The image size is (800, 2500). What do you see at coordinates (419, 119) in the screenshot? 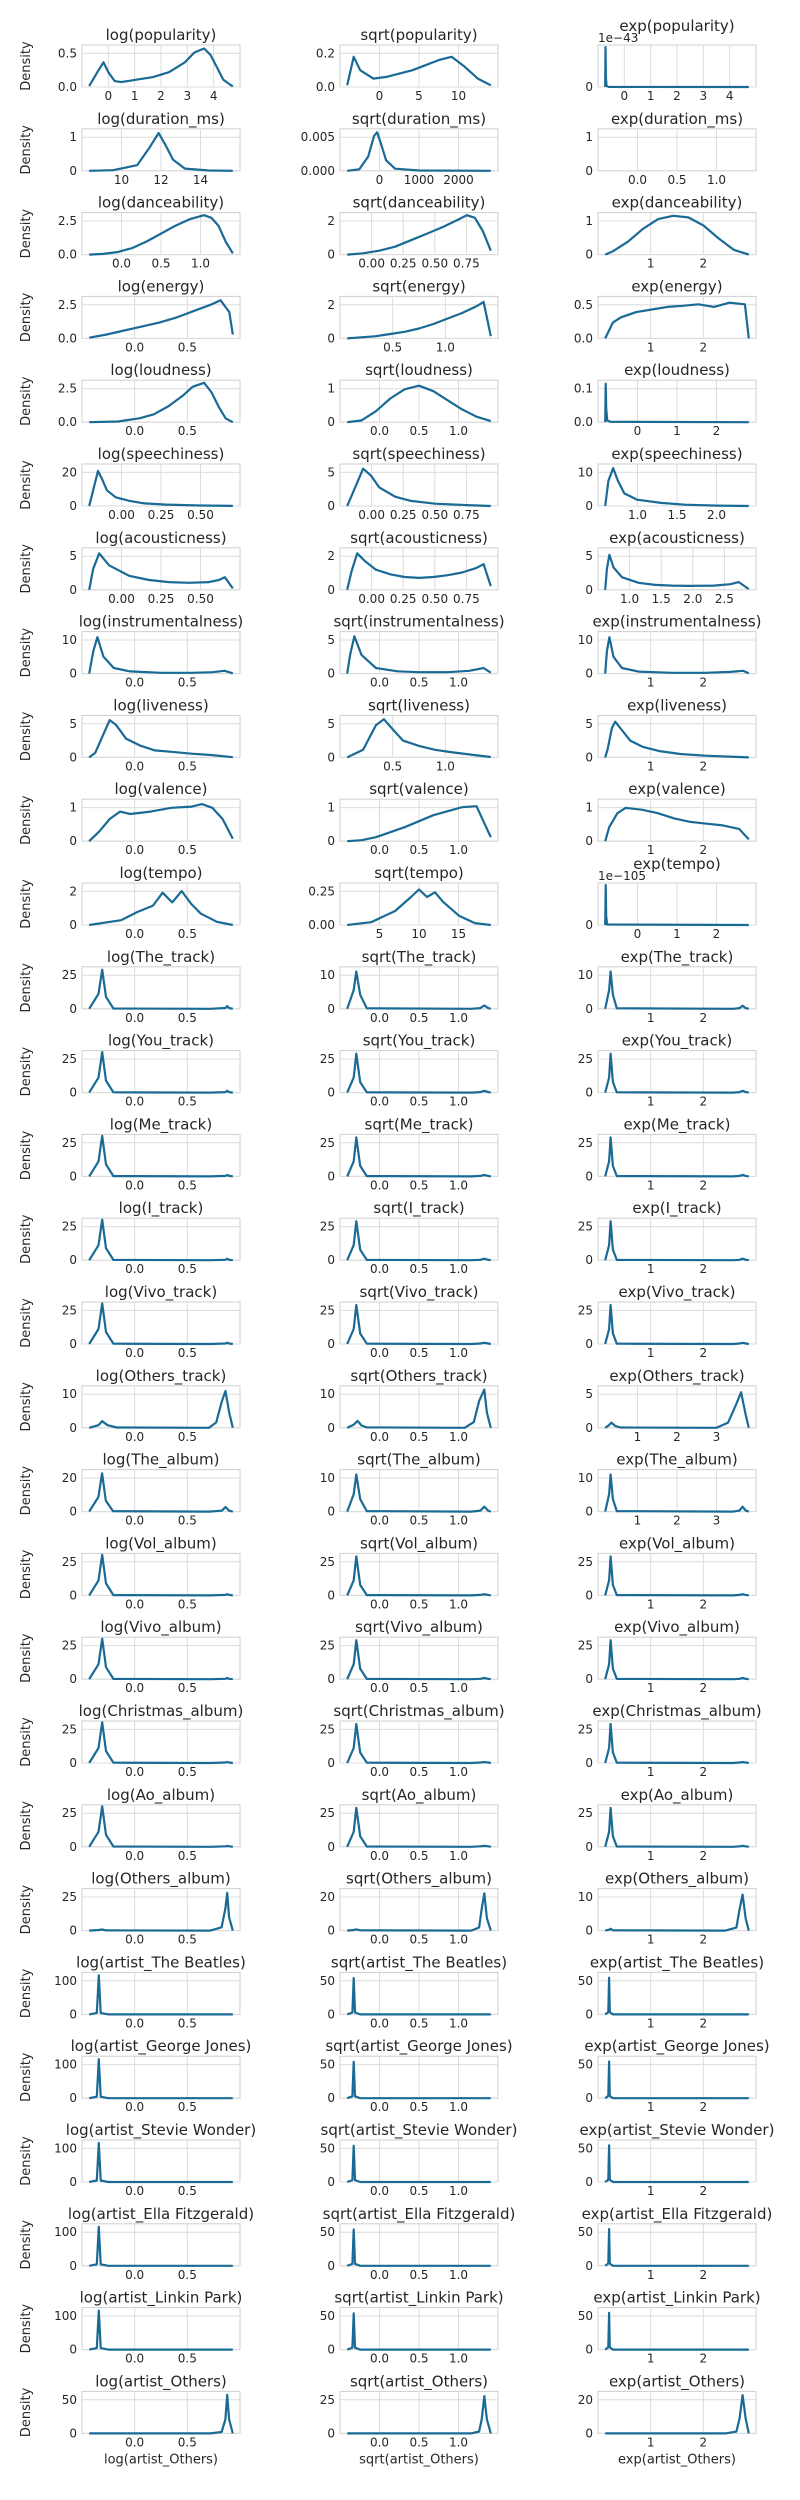
I see `subplot-title: sqrt(duration_ms)` at bounding box center [419, 119].